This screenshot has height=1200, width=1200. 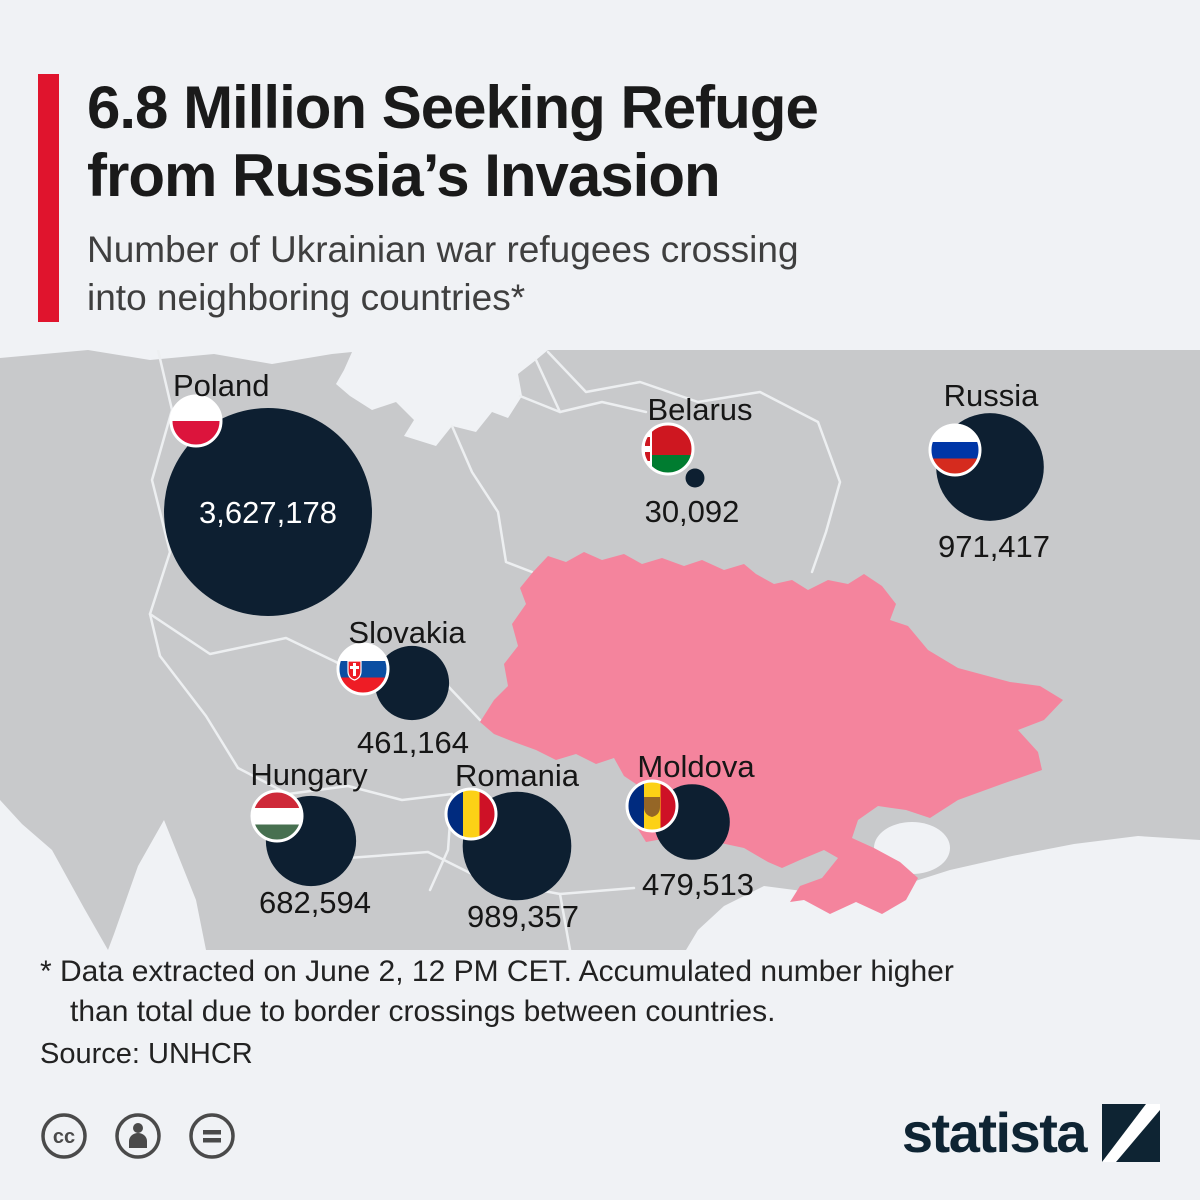 I want to click on russia-value-label: 971,417, so click(x=994, y=546).